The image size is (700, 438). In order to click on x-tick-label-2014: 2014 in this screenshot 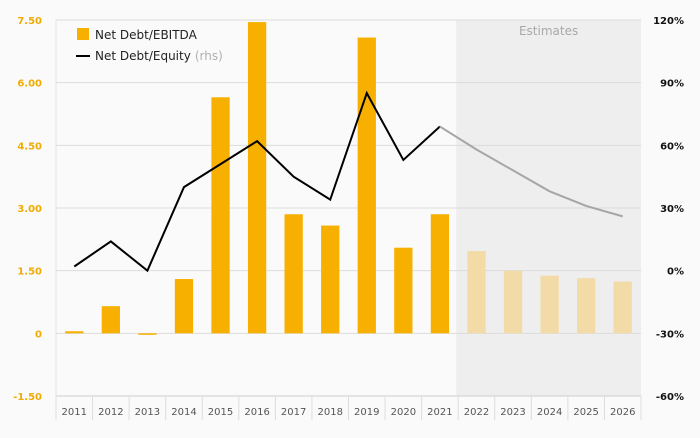, I will do `click(183, 412)`.